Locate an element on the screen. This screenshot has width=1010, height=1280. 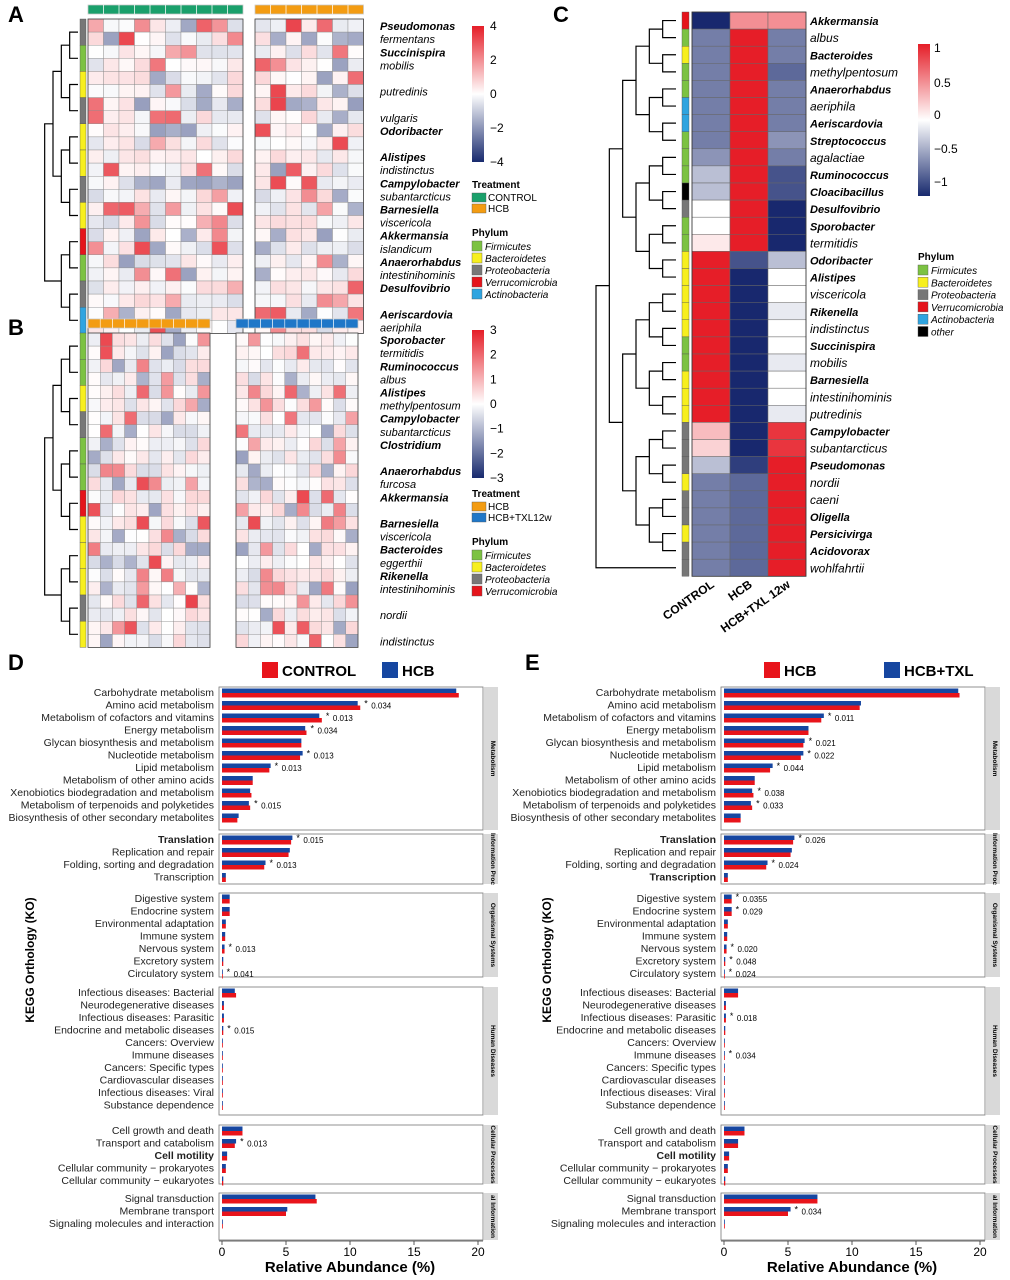
scale-tick-label: 4 is located at coordinates (493, 26).